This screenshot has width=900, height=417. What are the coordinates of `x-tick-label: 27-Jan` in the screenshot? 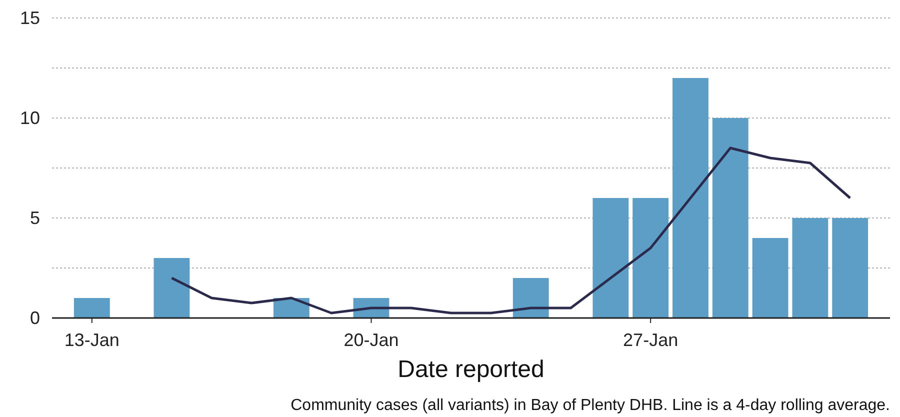 It's located at (650, 340).